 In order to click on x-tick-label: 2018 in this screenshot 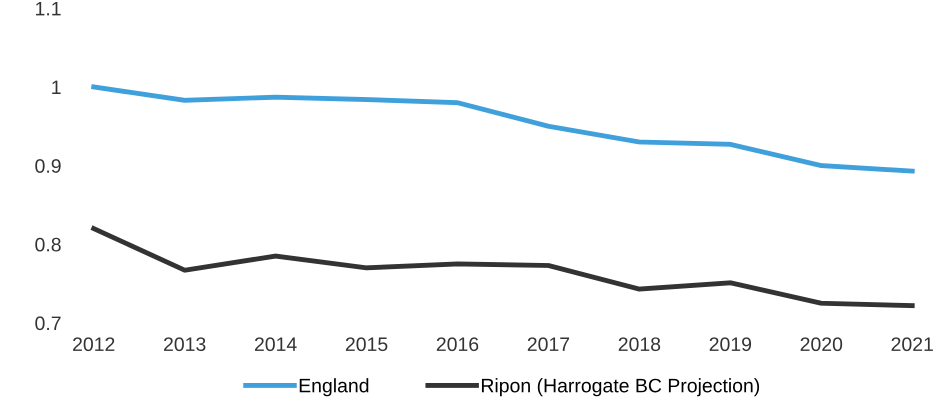, I will do `click(639, 344)`.